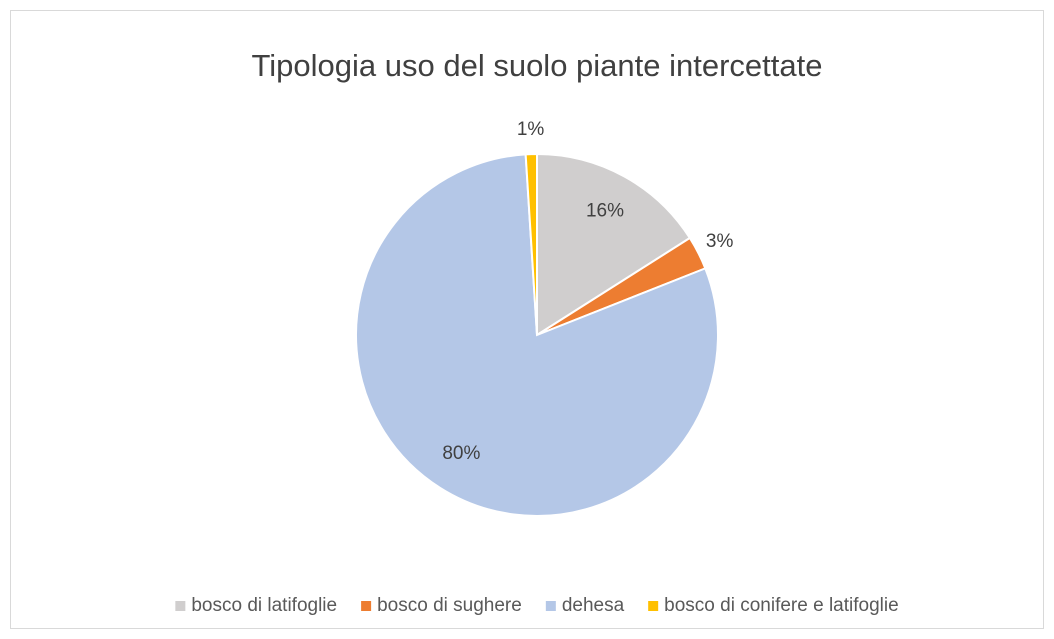 This screenshot has height=639, width=1054. I want to click on legend-label: bosco di latifoglie, so click(264, 605).